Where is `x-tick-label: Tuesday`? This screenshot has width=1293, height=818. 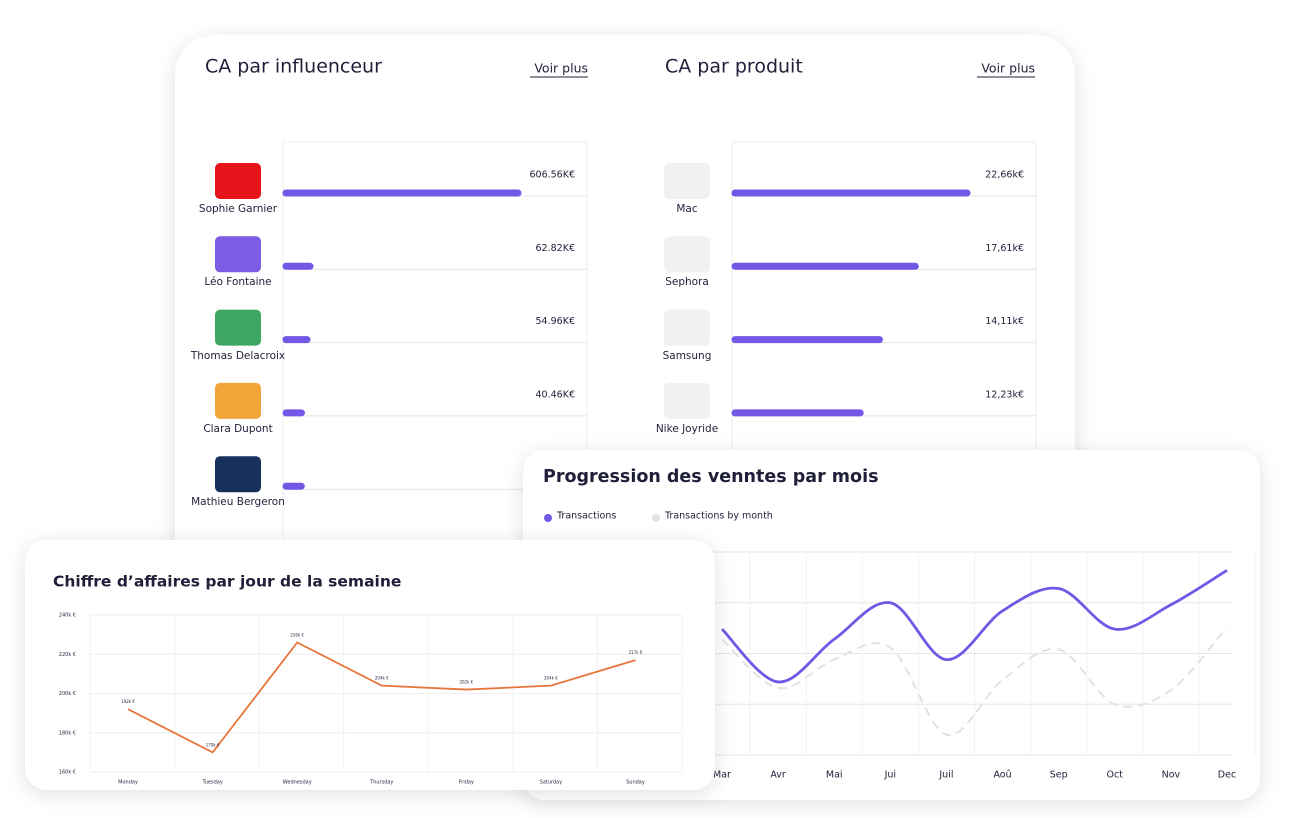
x-tick-label: Tuesday is located at coordinates (211, 783).